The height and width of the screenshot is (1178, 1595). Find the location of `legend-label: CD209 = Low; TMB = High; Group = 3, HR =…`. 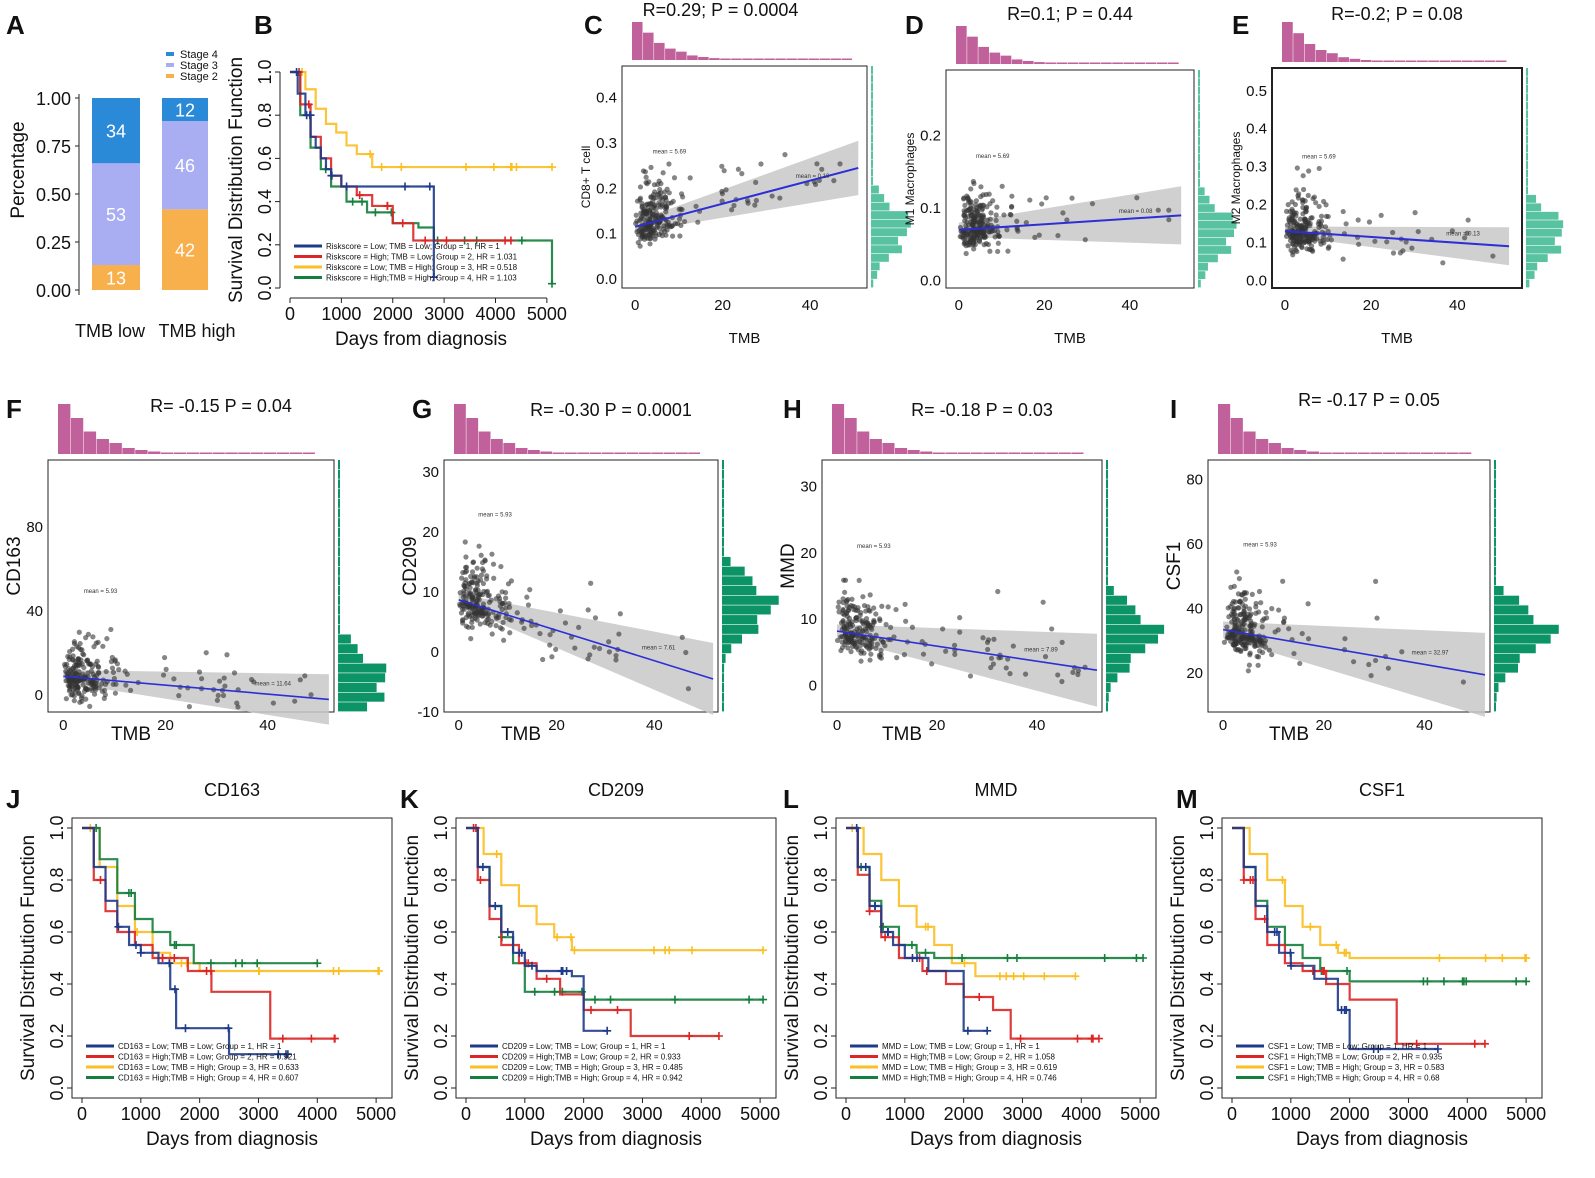

legend-label: CD209 = Low; TMB = High; Group = 3, HR =… is located at coordinates (592, 1067).